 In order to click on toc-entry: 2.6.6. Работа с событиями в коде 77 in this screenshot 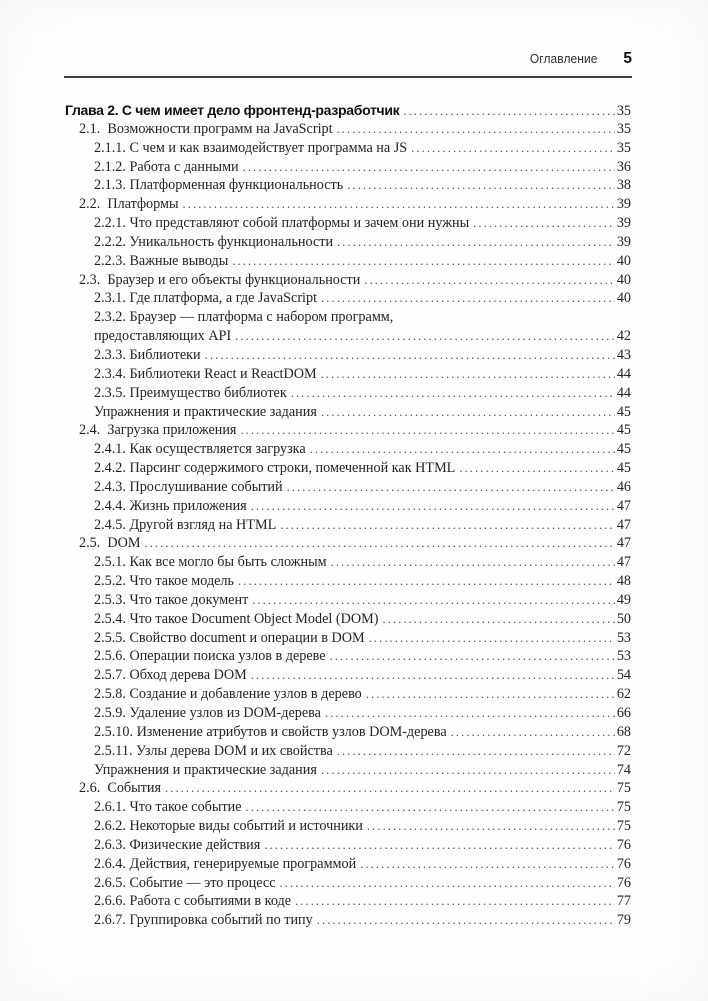, I will do `click(348, 901)`.